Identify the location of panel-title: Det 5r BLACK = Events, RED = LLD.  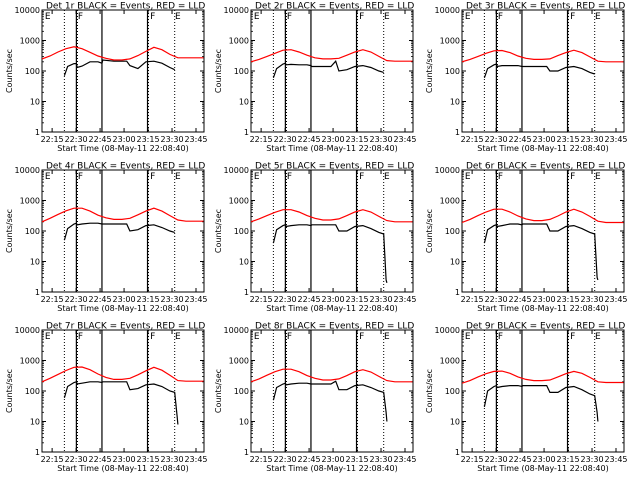
(334, 167).